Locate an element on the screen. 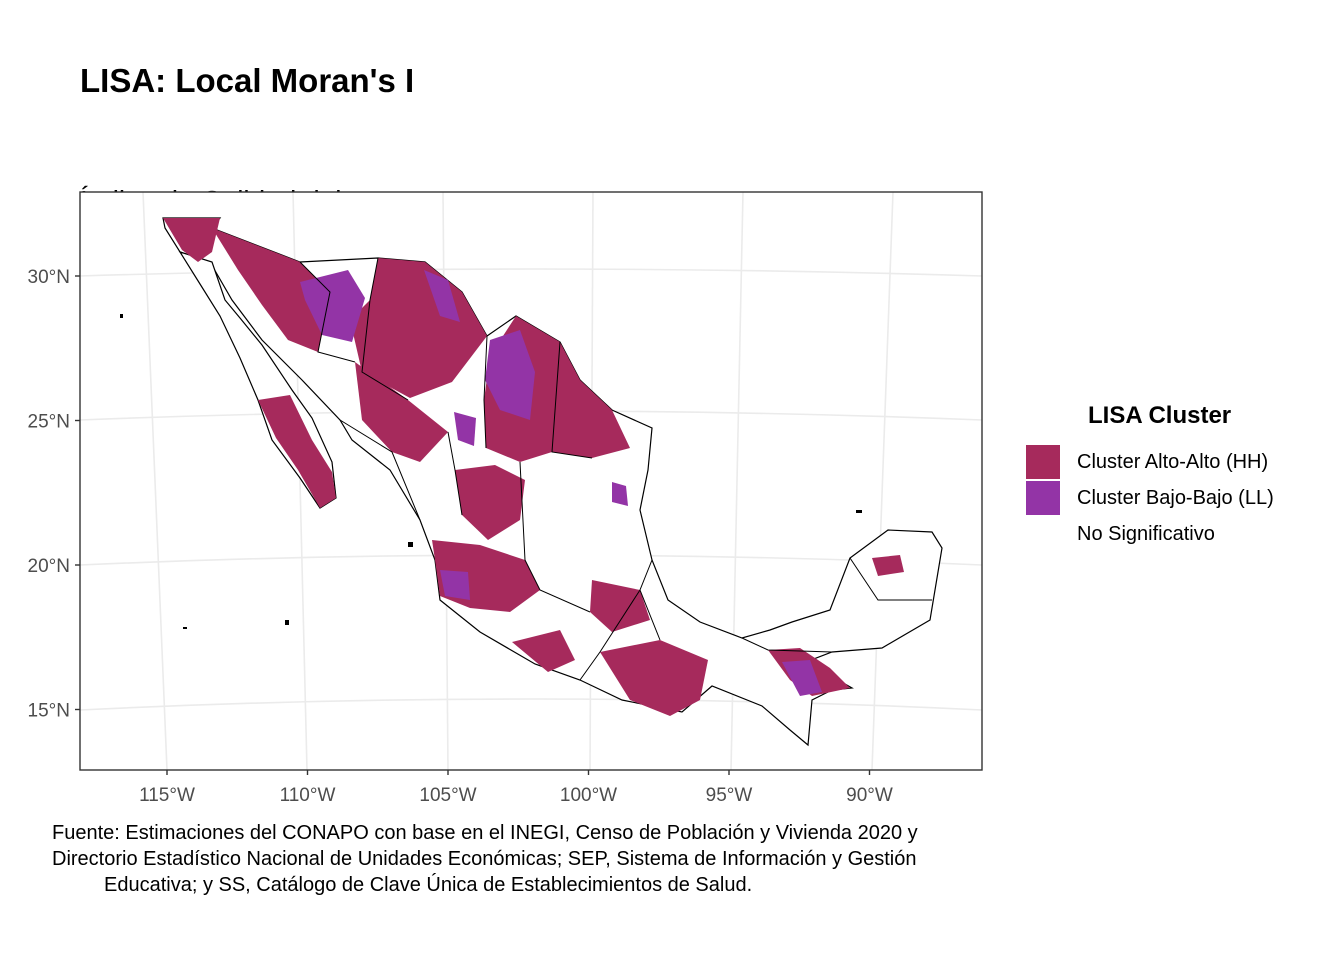 The image size is (1344, 960). legend-swatch-ns is located at coordinates (1043, 534).